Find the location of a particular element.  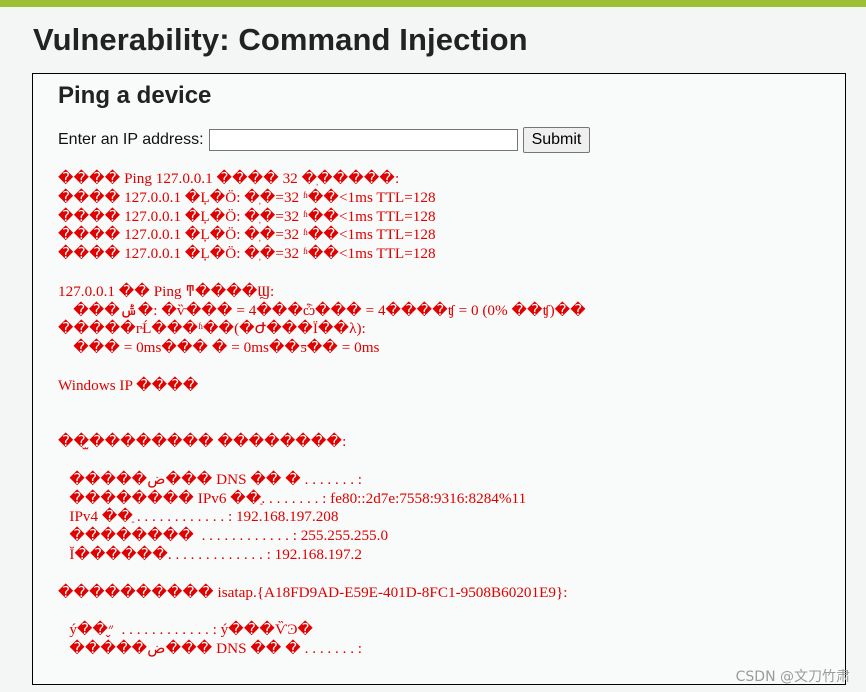

output-line: Windows IP ���� is located at coordinates (128, 385).